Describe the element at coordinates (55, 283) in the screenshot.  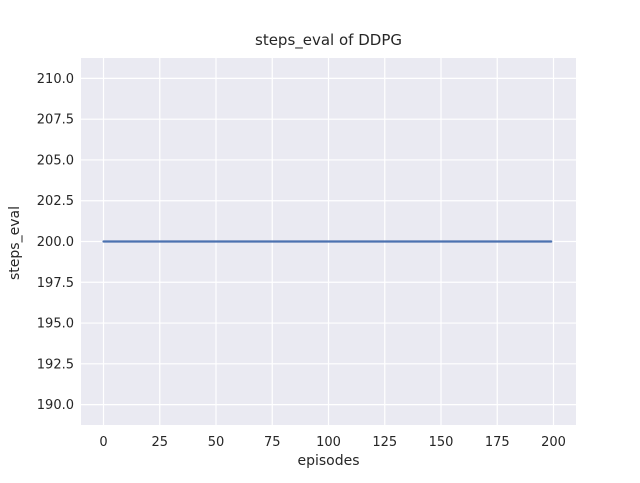
I see `y-tick-label: 197.5` at that location.